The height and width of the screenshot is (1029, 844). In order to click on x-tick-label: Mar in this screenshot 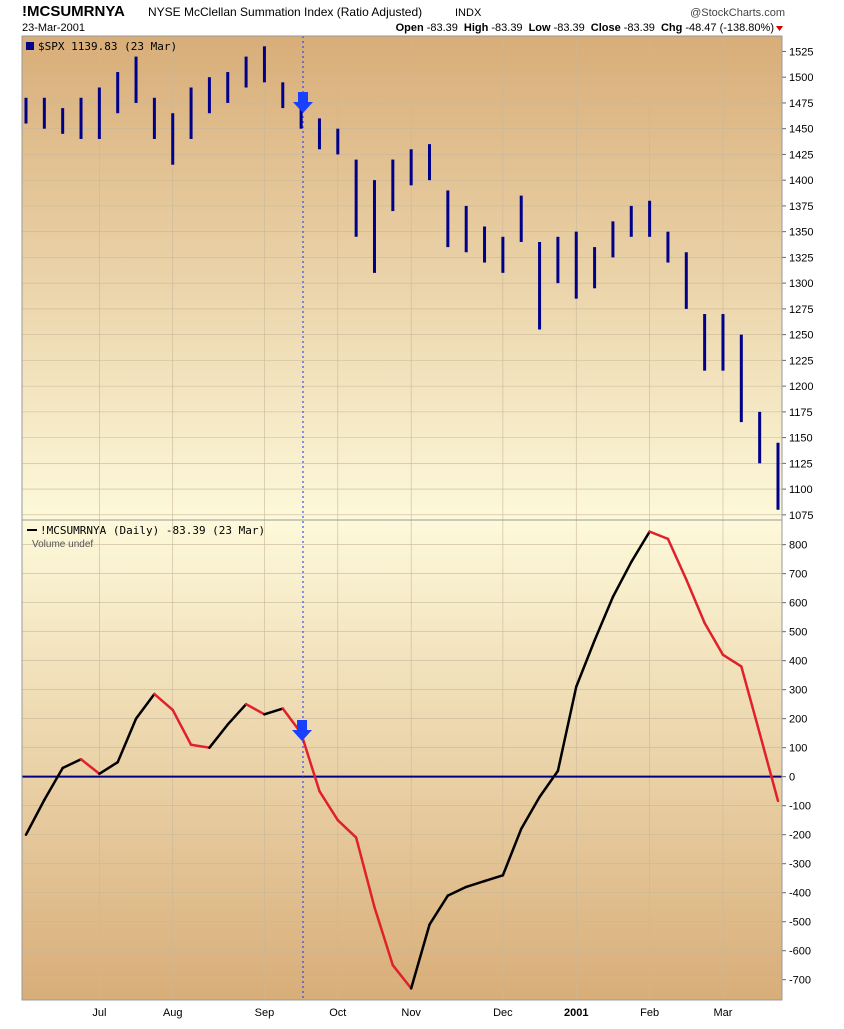, I will do `click(722, 1013)`.